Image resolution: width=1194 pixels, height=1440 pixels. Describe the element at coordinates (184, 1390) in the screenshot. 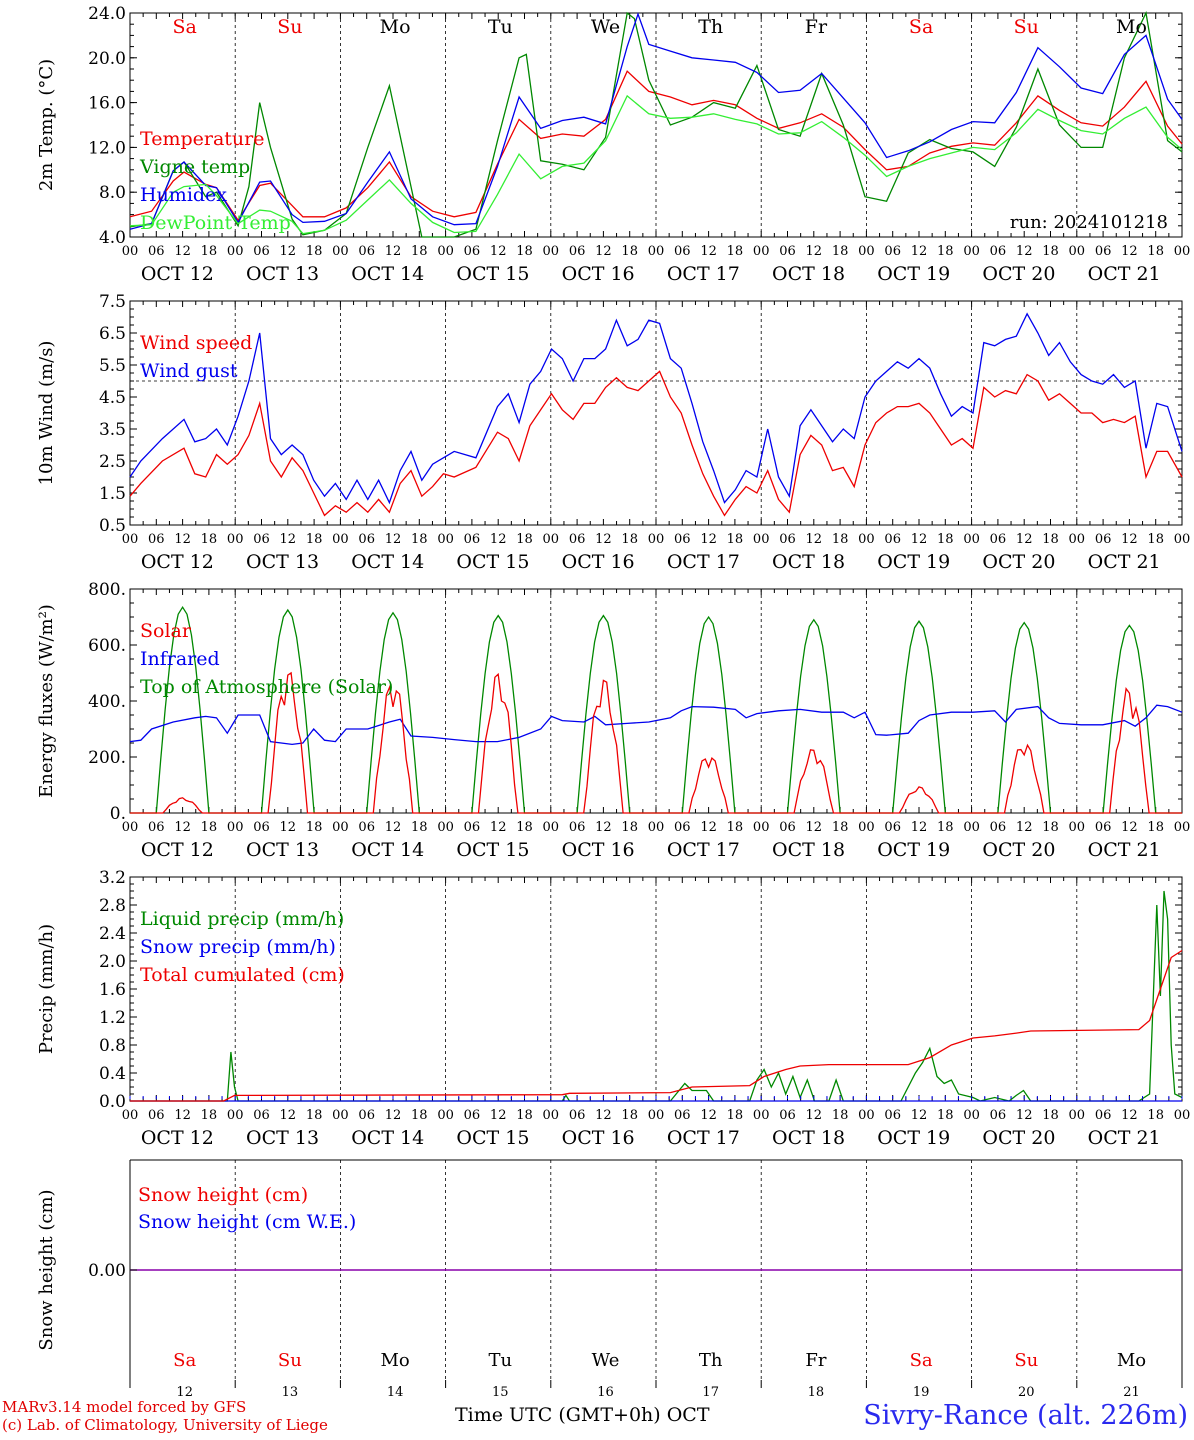

I see `day-number-label: 12` at that location.